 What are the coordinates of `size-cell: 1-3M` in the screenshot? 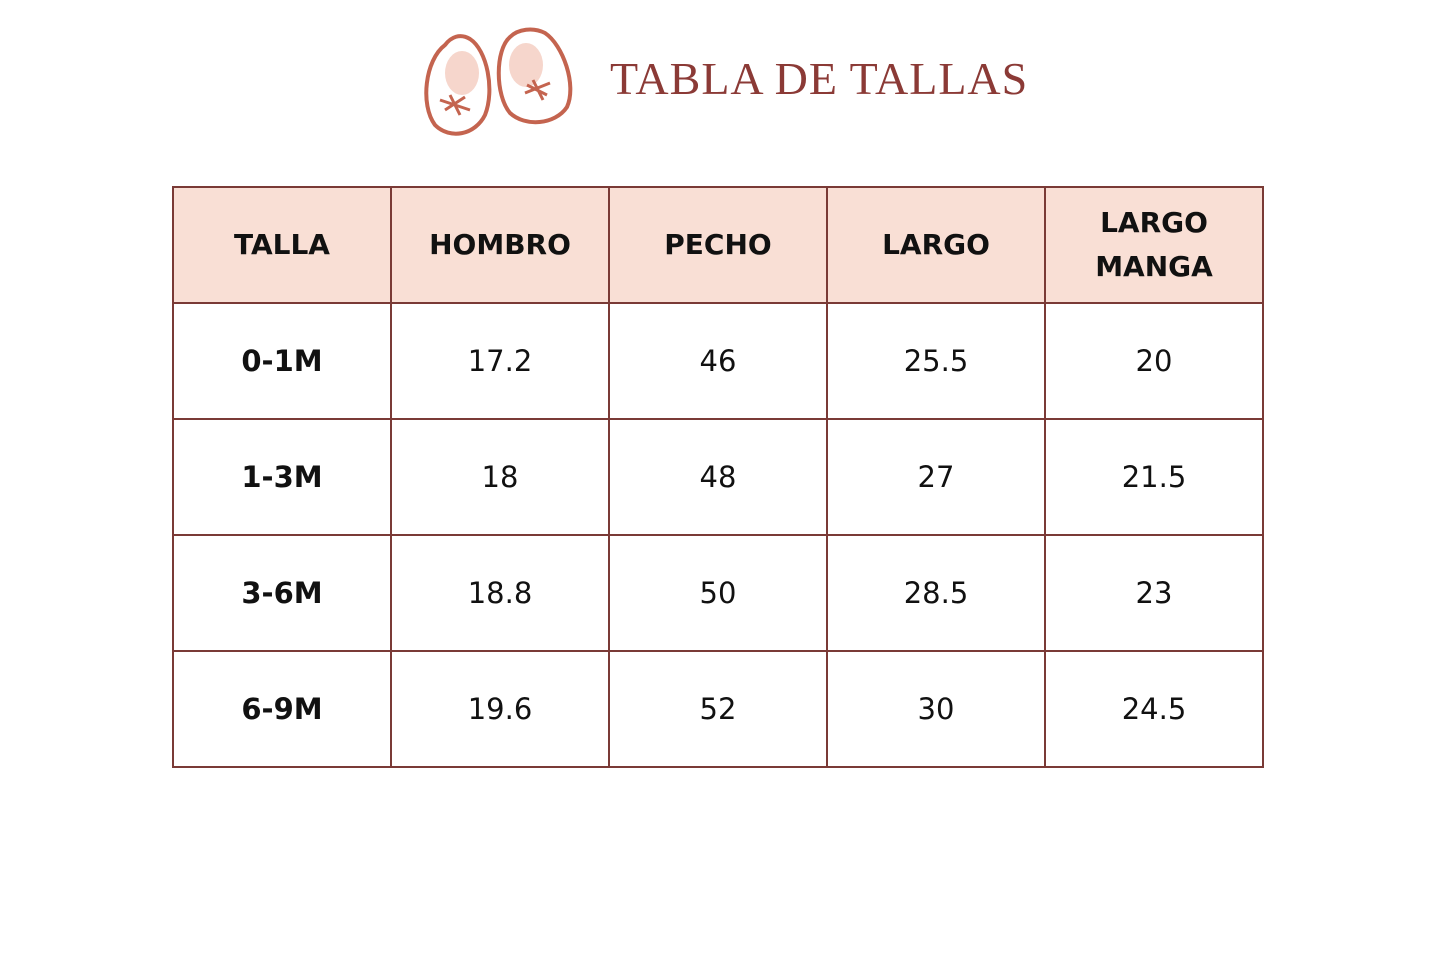 It's located at (282, 477).